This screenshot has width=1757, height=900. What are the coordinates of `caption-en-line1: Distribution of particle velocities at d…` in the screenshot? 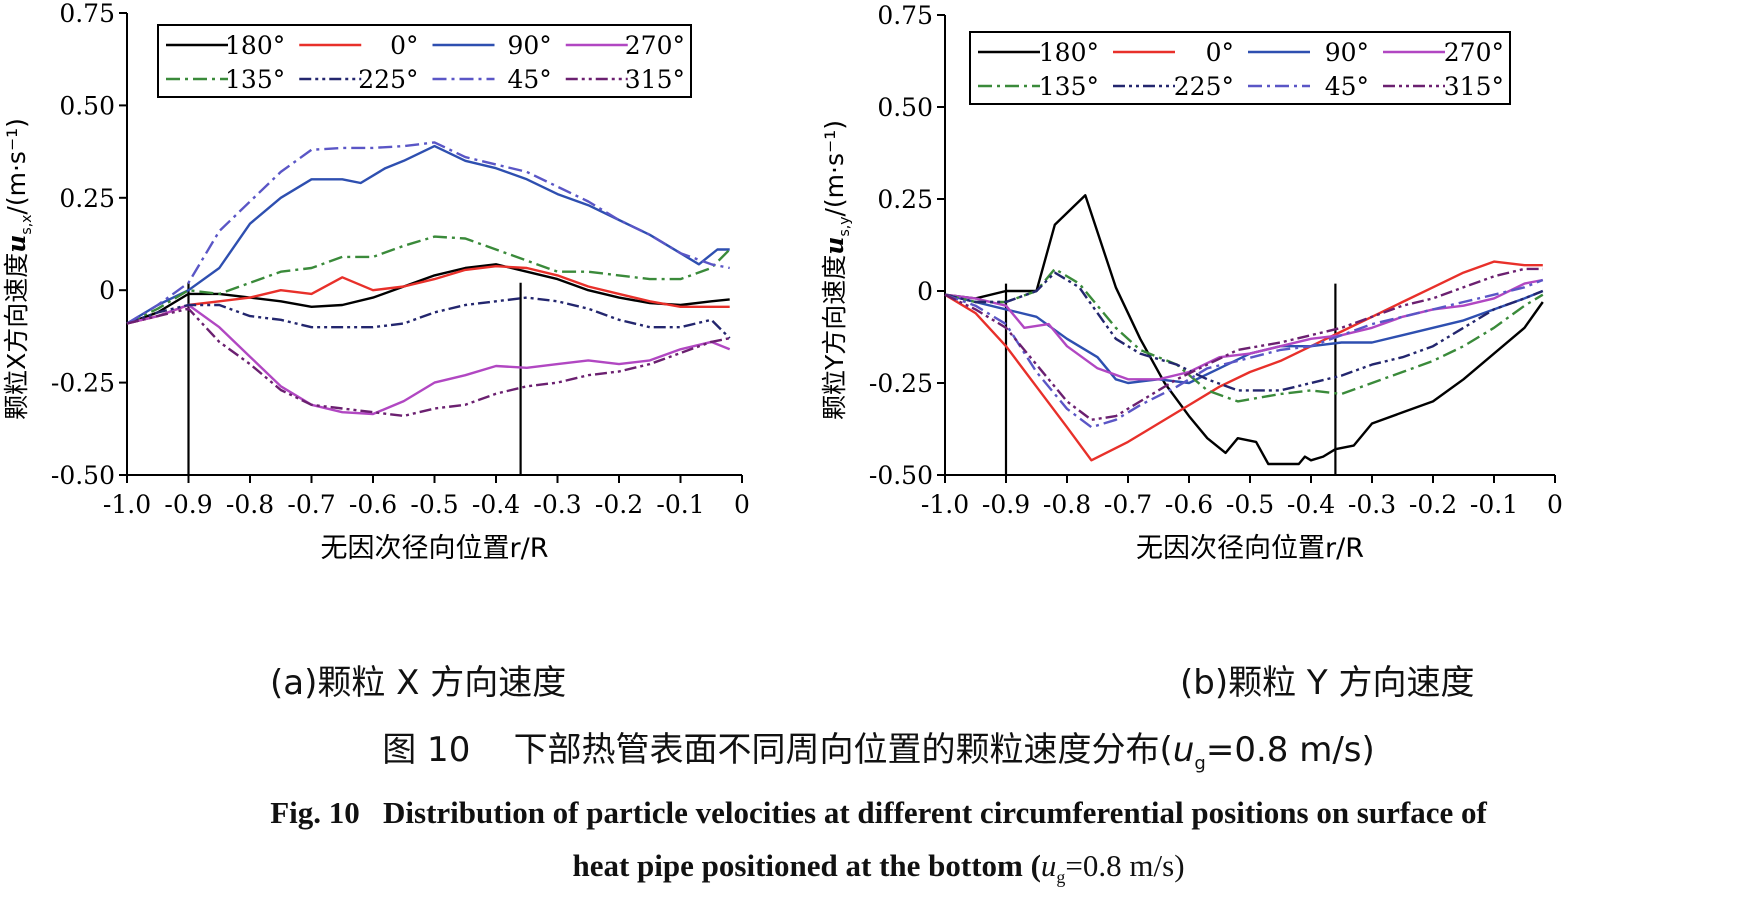 It's located at (935, 812).